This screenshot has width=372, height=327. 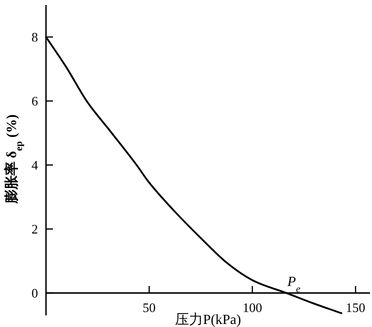 I want to click on y-tick-label: 6, so click(x=35, y=101).